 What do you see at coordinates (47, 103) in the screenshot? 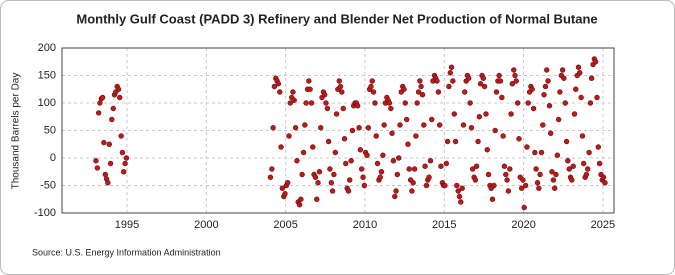
I see `y-tick-label: 100` at bounding box center [47, 103].